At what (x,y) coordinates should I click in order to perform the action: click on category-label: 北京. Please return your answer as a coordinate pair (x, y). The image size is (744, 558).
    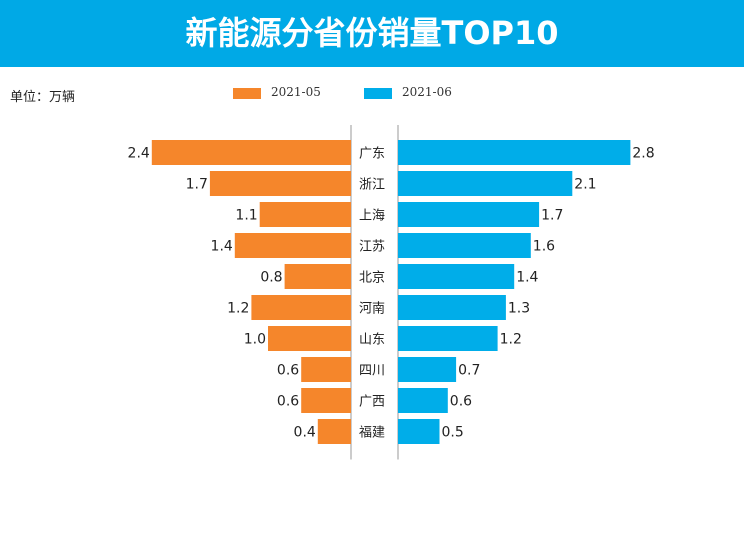
    Looking at the image, I should click on (372, 278).